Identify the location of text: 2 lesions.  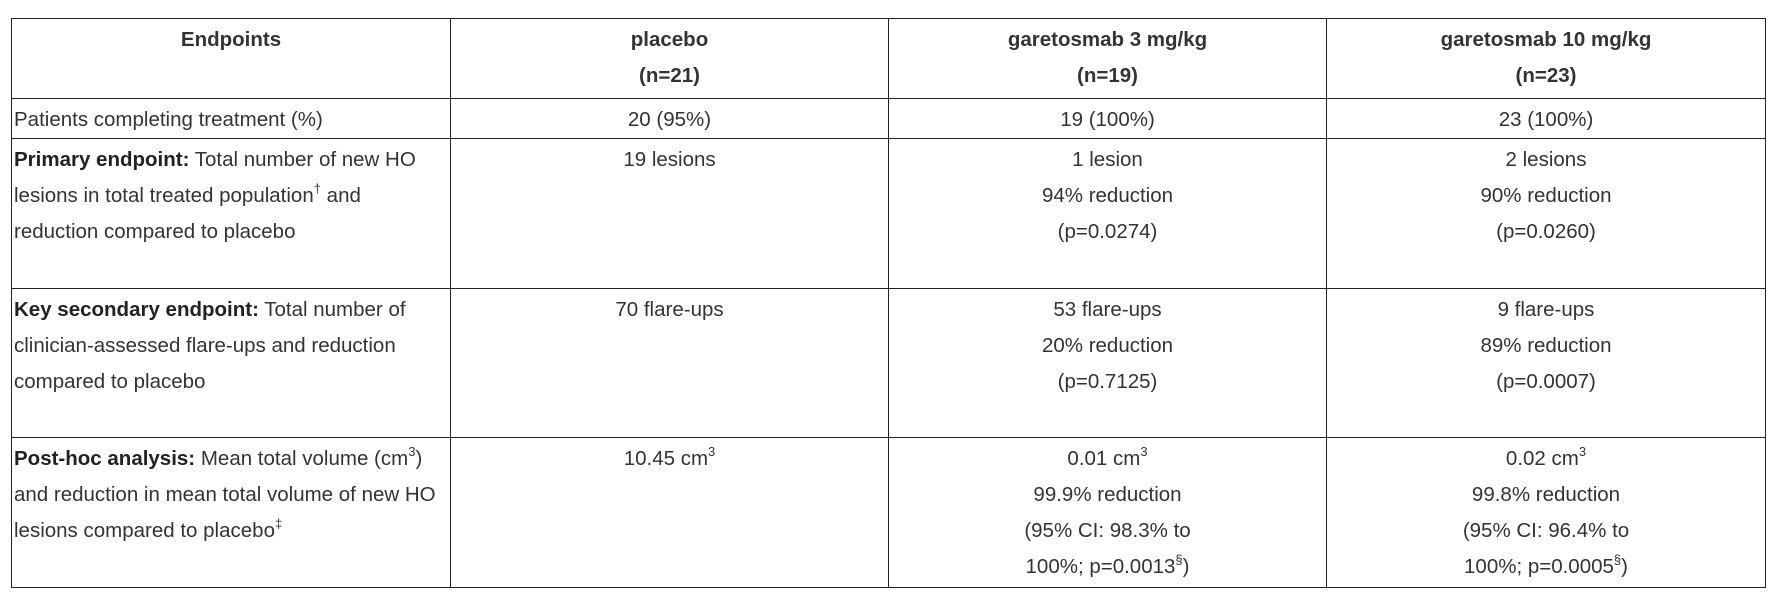
(1546, 159).